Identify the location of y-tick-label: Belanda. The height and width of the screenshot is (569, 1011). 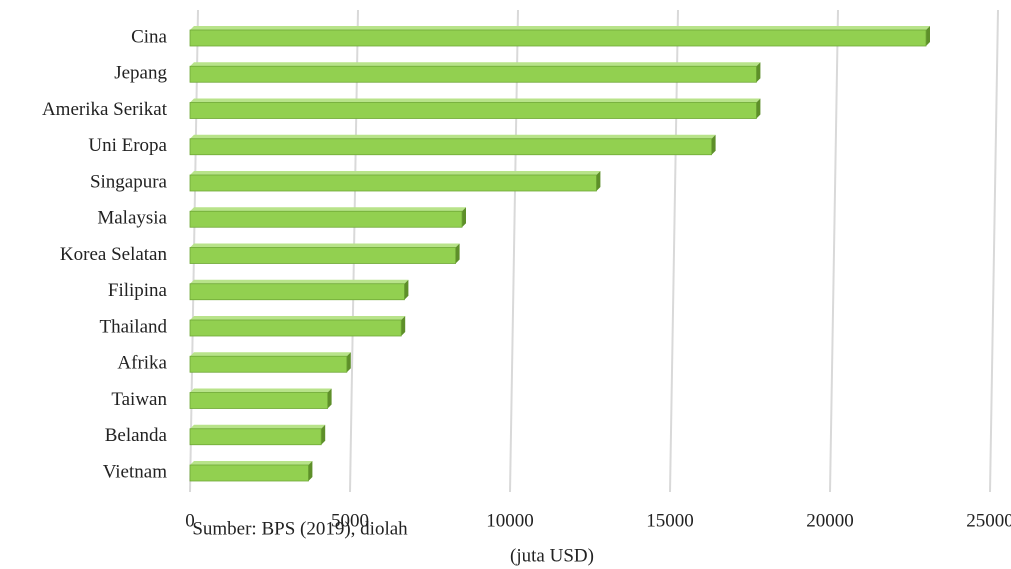
(136, 435).